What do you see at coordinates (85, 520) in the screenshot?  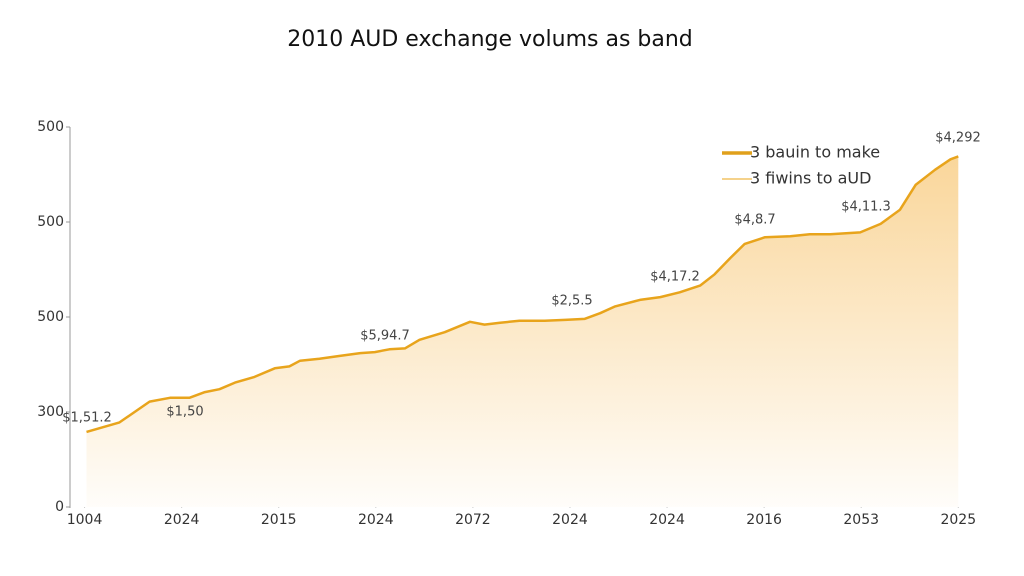 I see `x-tick-label: 1004` at bounding box center [85, 520].